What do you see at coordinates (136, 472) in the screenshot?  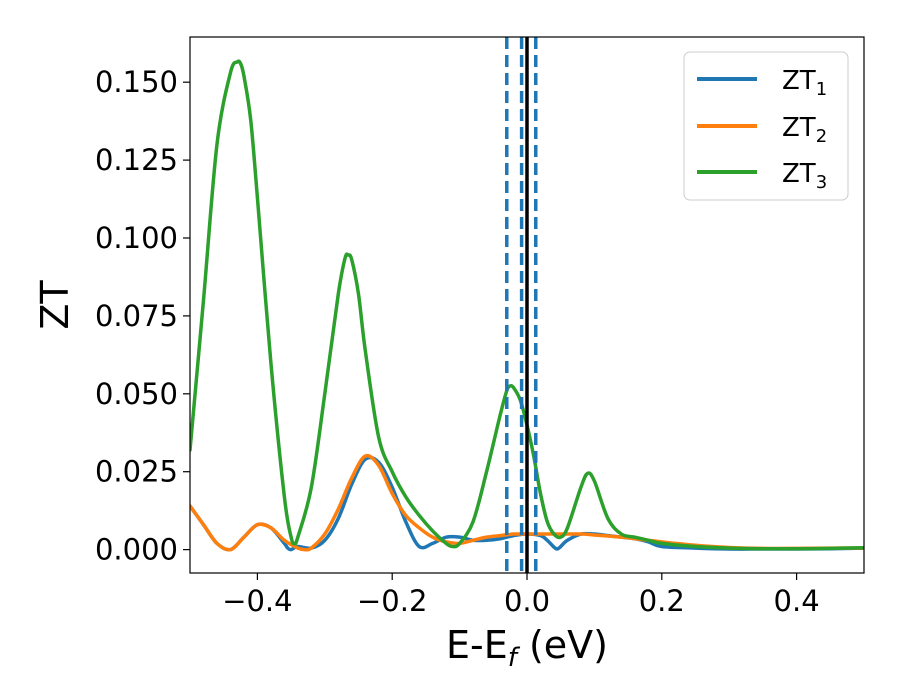 I see `y-tick-label: 0.025` at bounding box center [136, 472].